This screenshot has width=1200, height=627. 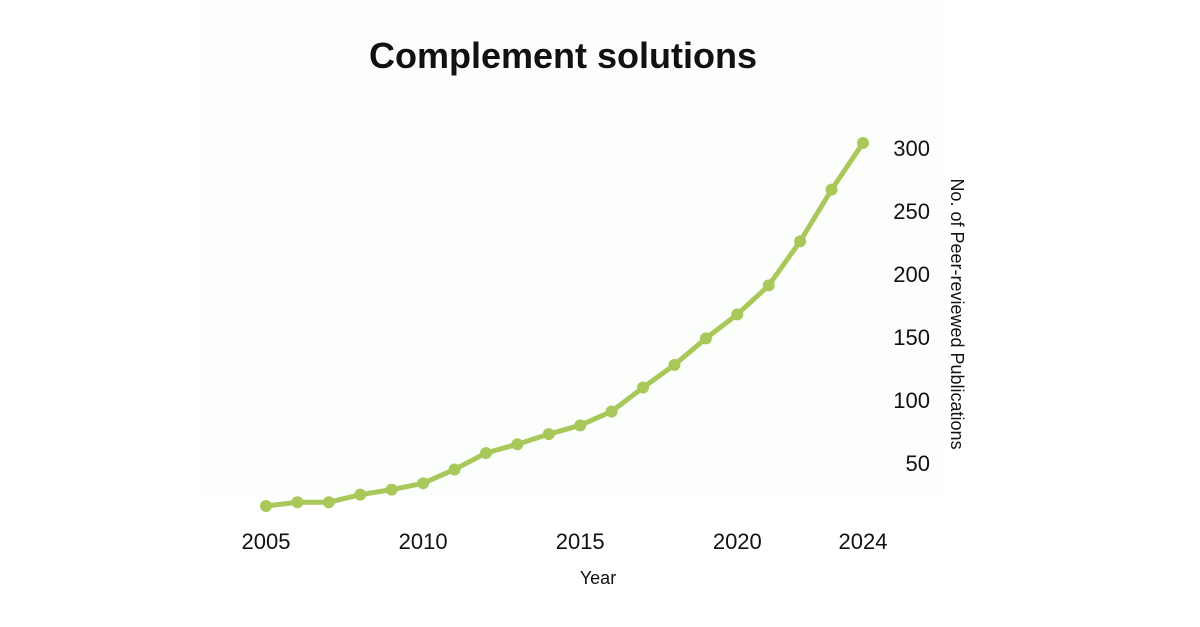 I want to click on x-axis-label: Year, so click(x=598, y=578).